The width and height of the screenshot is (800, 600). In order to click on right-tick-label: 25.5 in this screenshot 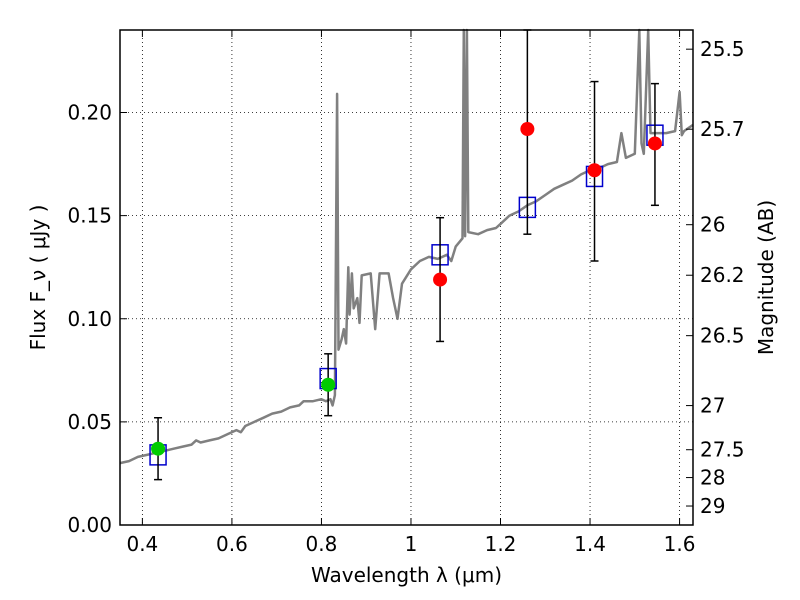, I will do `click(722, 49)`.